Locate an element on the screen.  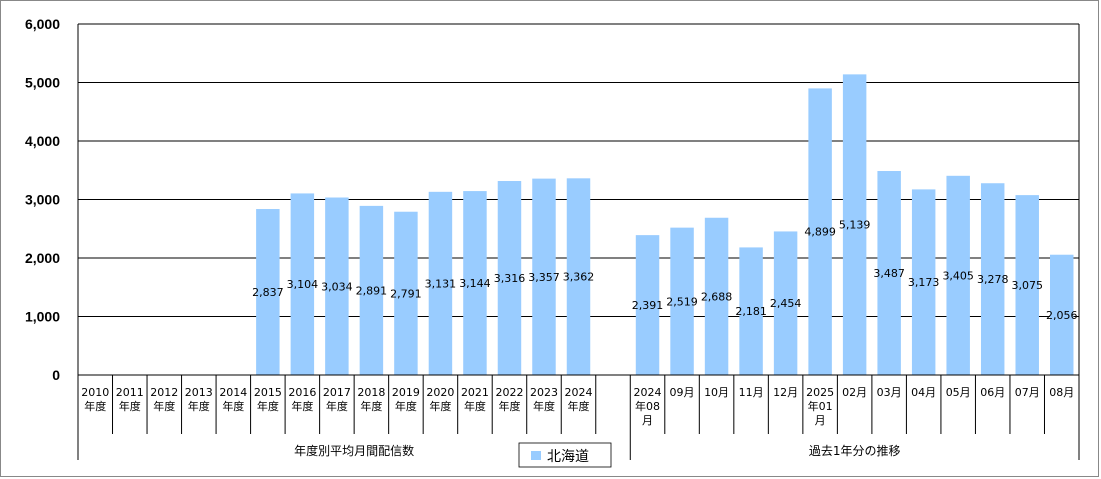
legend-swatch is located at coordinates (536, 455).